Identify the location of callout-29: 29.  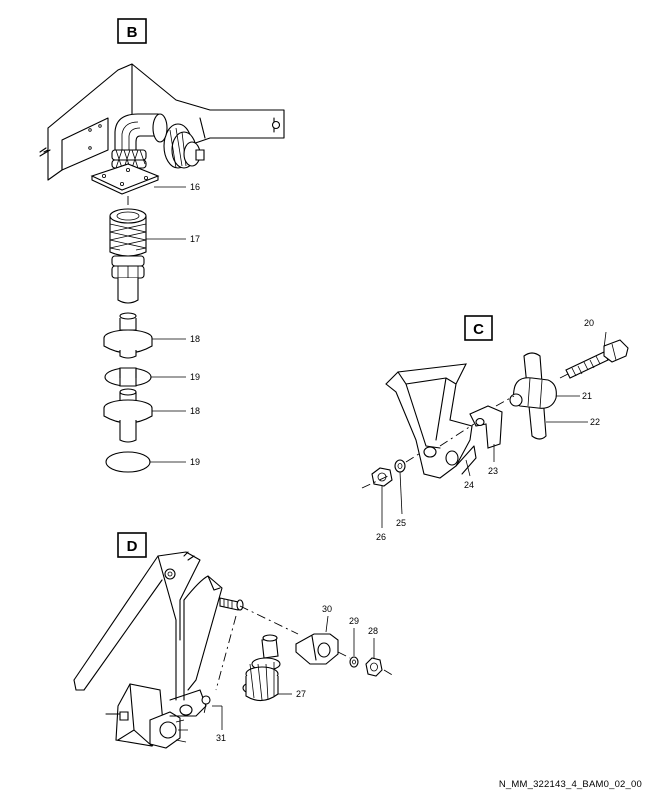
(354, 621).